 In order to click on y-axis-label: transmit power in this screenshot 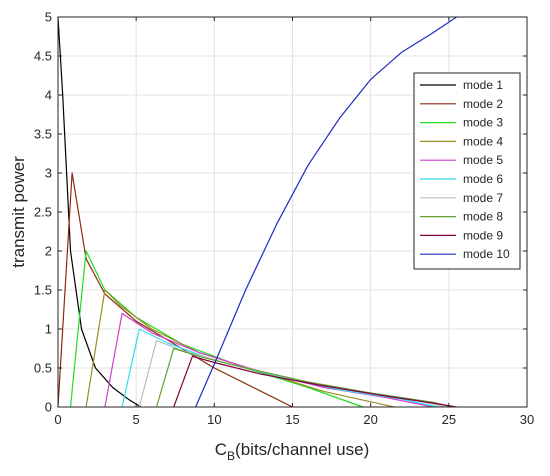, I will do `click(18, 212)`.